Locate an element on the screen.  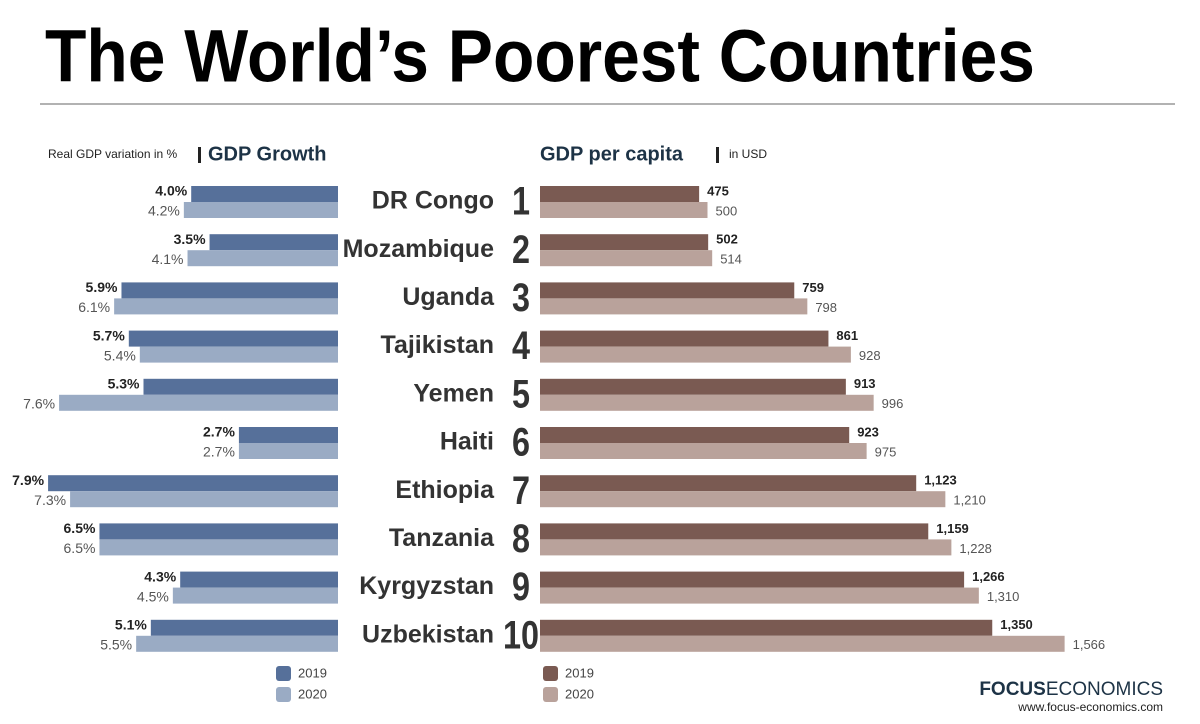
rank-label: 9 is located at coordinates (521, 587).